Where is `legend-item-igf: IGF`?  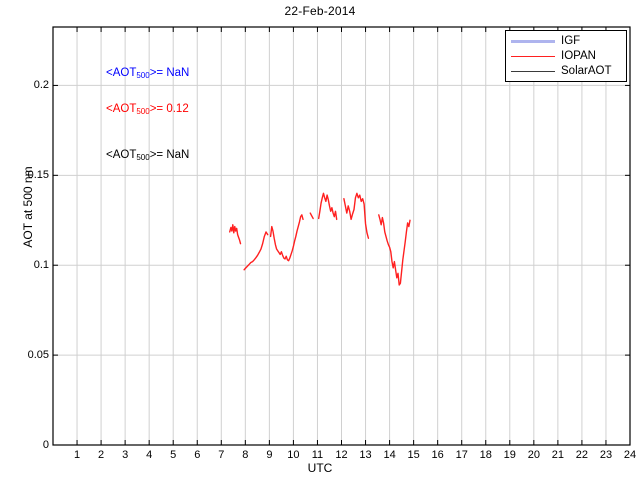
legend-item-igf: IGF is located at coordinates (566, 41).